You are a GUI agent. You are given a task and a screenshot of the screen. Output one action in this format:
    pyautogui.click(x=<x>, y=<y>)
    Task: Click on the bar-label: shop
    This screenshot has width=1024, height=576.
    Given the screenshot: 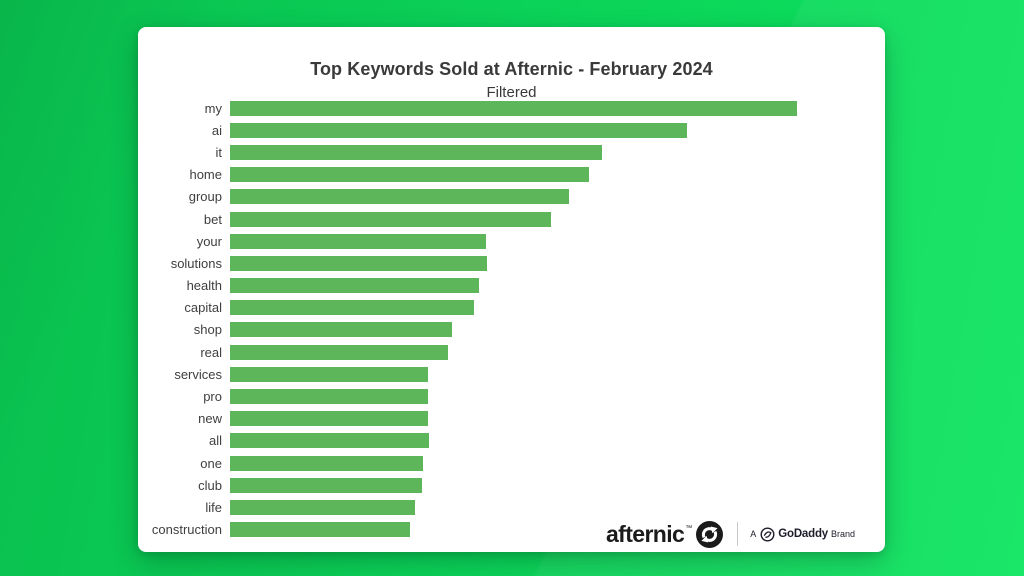 What is the action you would take?
    pyautogui.click(x=207, y=330)
    